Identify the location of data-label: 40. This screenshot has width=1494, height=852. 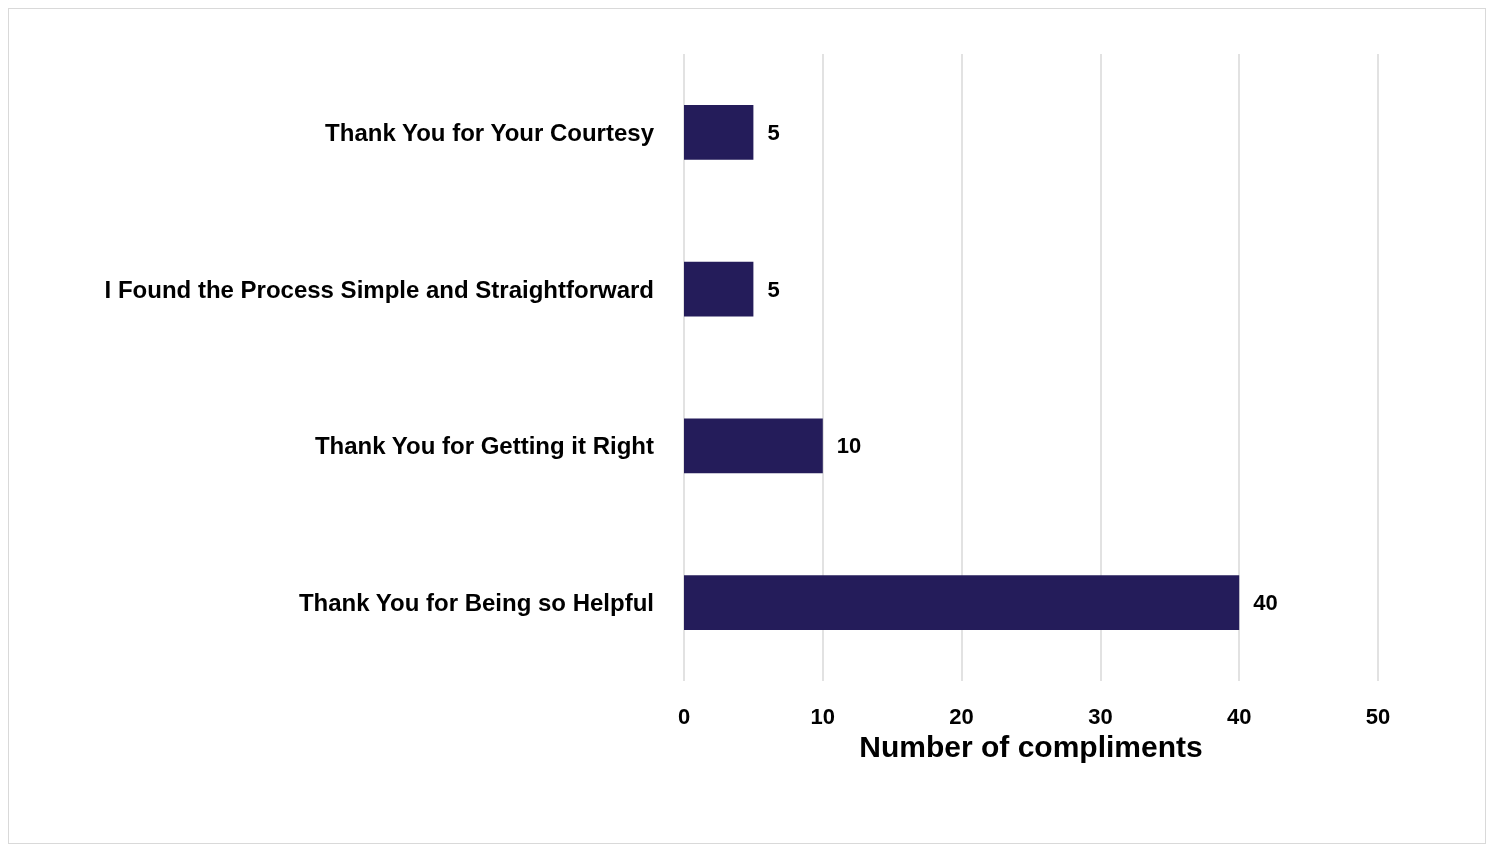
(1265, 603).